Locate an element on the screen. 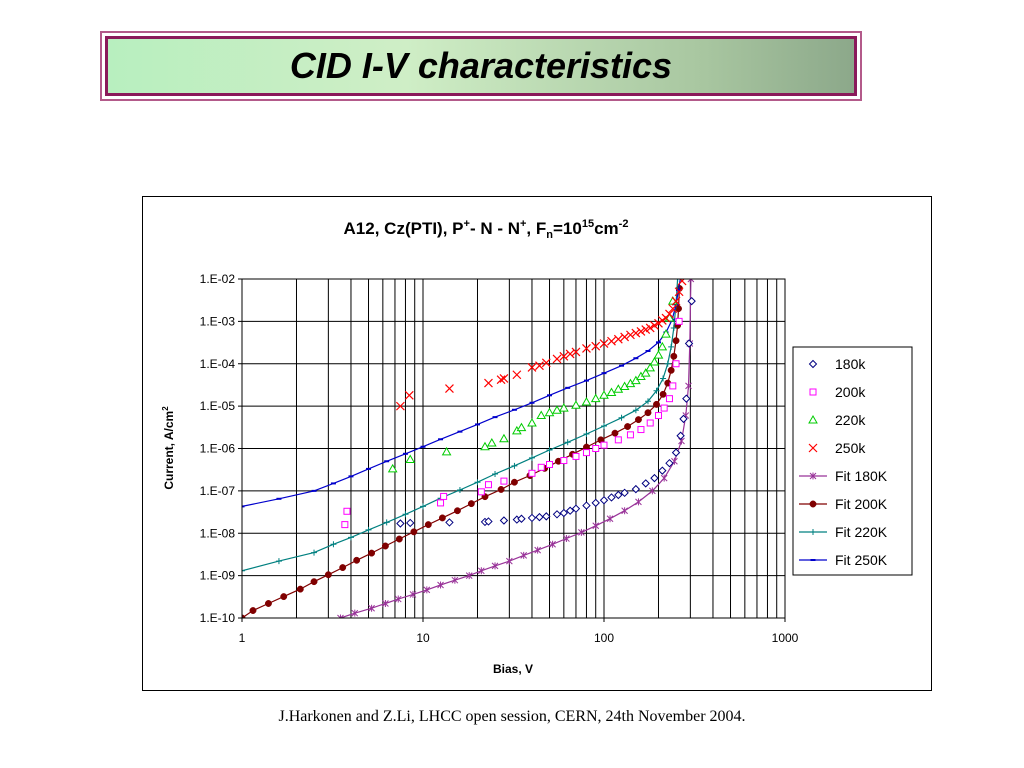 Image resolution: width=1024 pixels, height=768 pixels. legend-item: 250k is located at coordinates (837, 448).